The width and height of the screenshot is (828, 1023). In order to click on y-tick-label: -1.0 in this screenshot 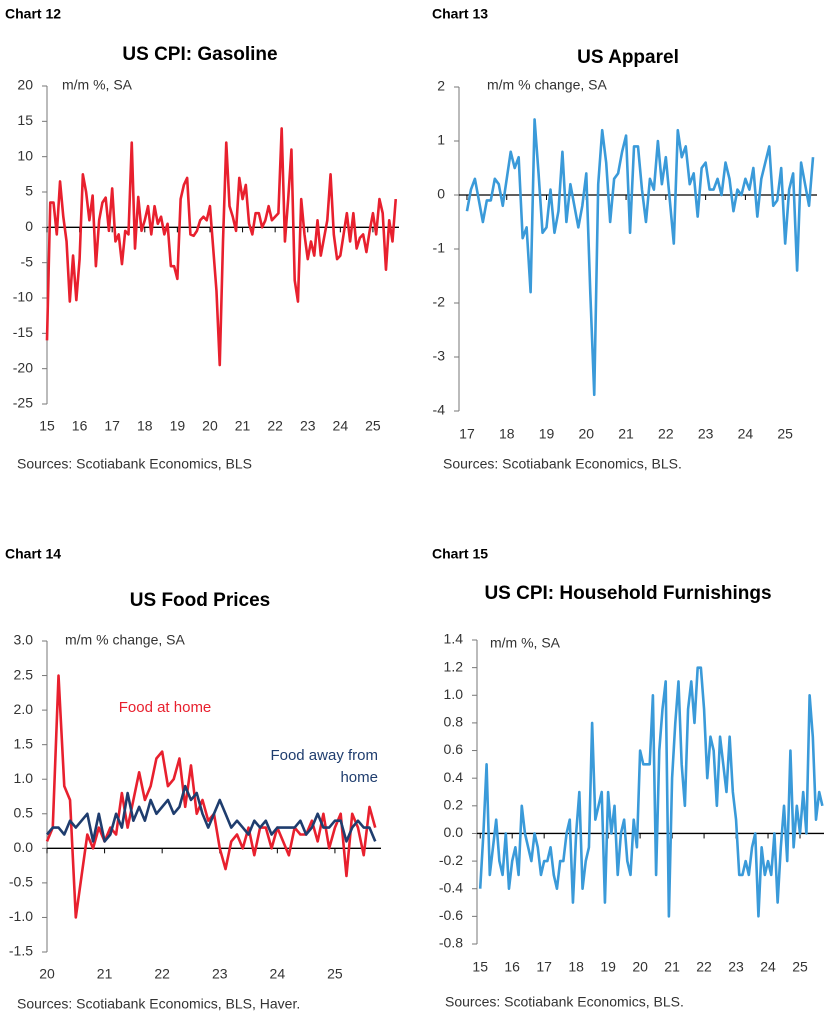, I will do `click(21, 916)`.